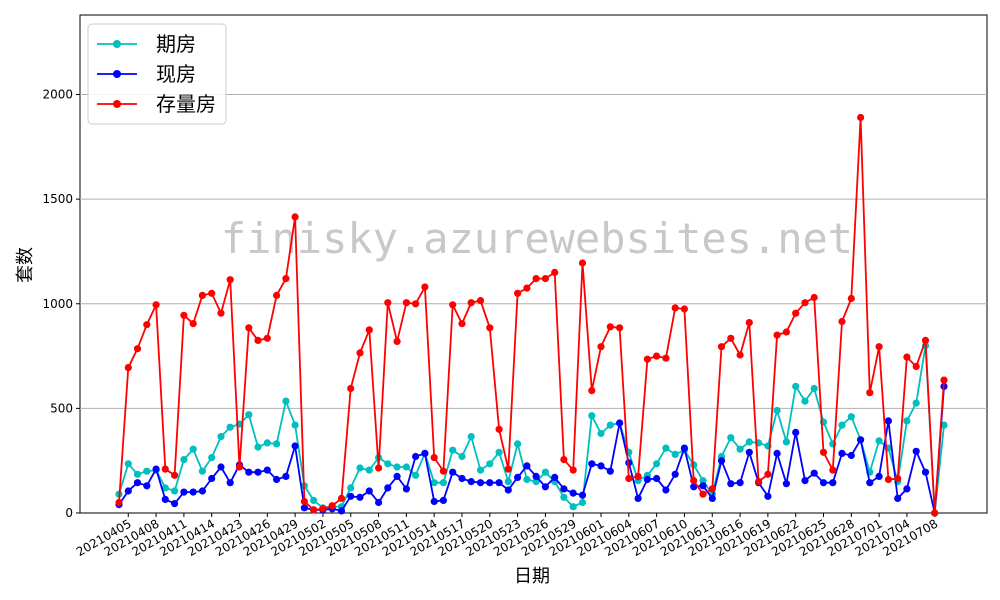 The width and height of the screenshot is (1000, 600). Describe the element at coordinates (117, 44) in the screenshot. I see `legend-marker` at that location.